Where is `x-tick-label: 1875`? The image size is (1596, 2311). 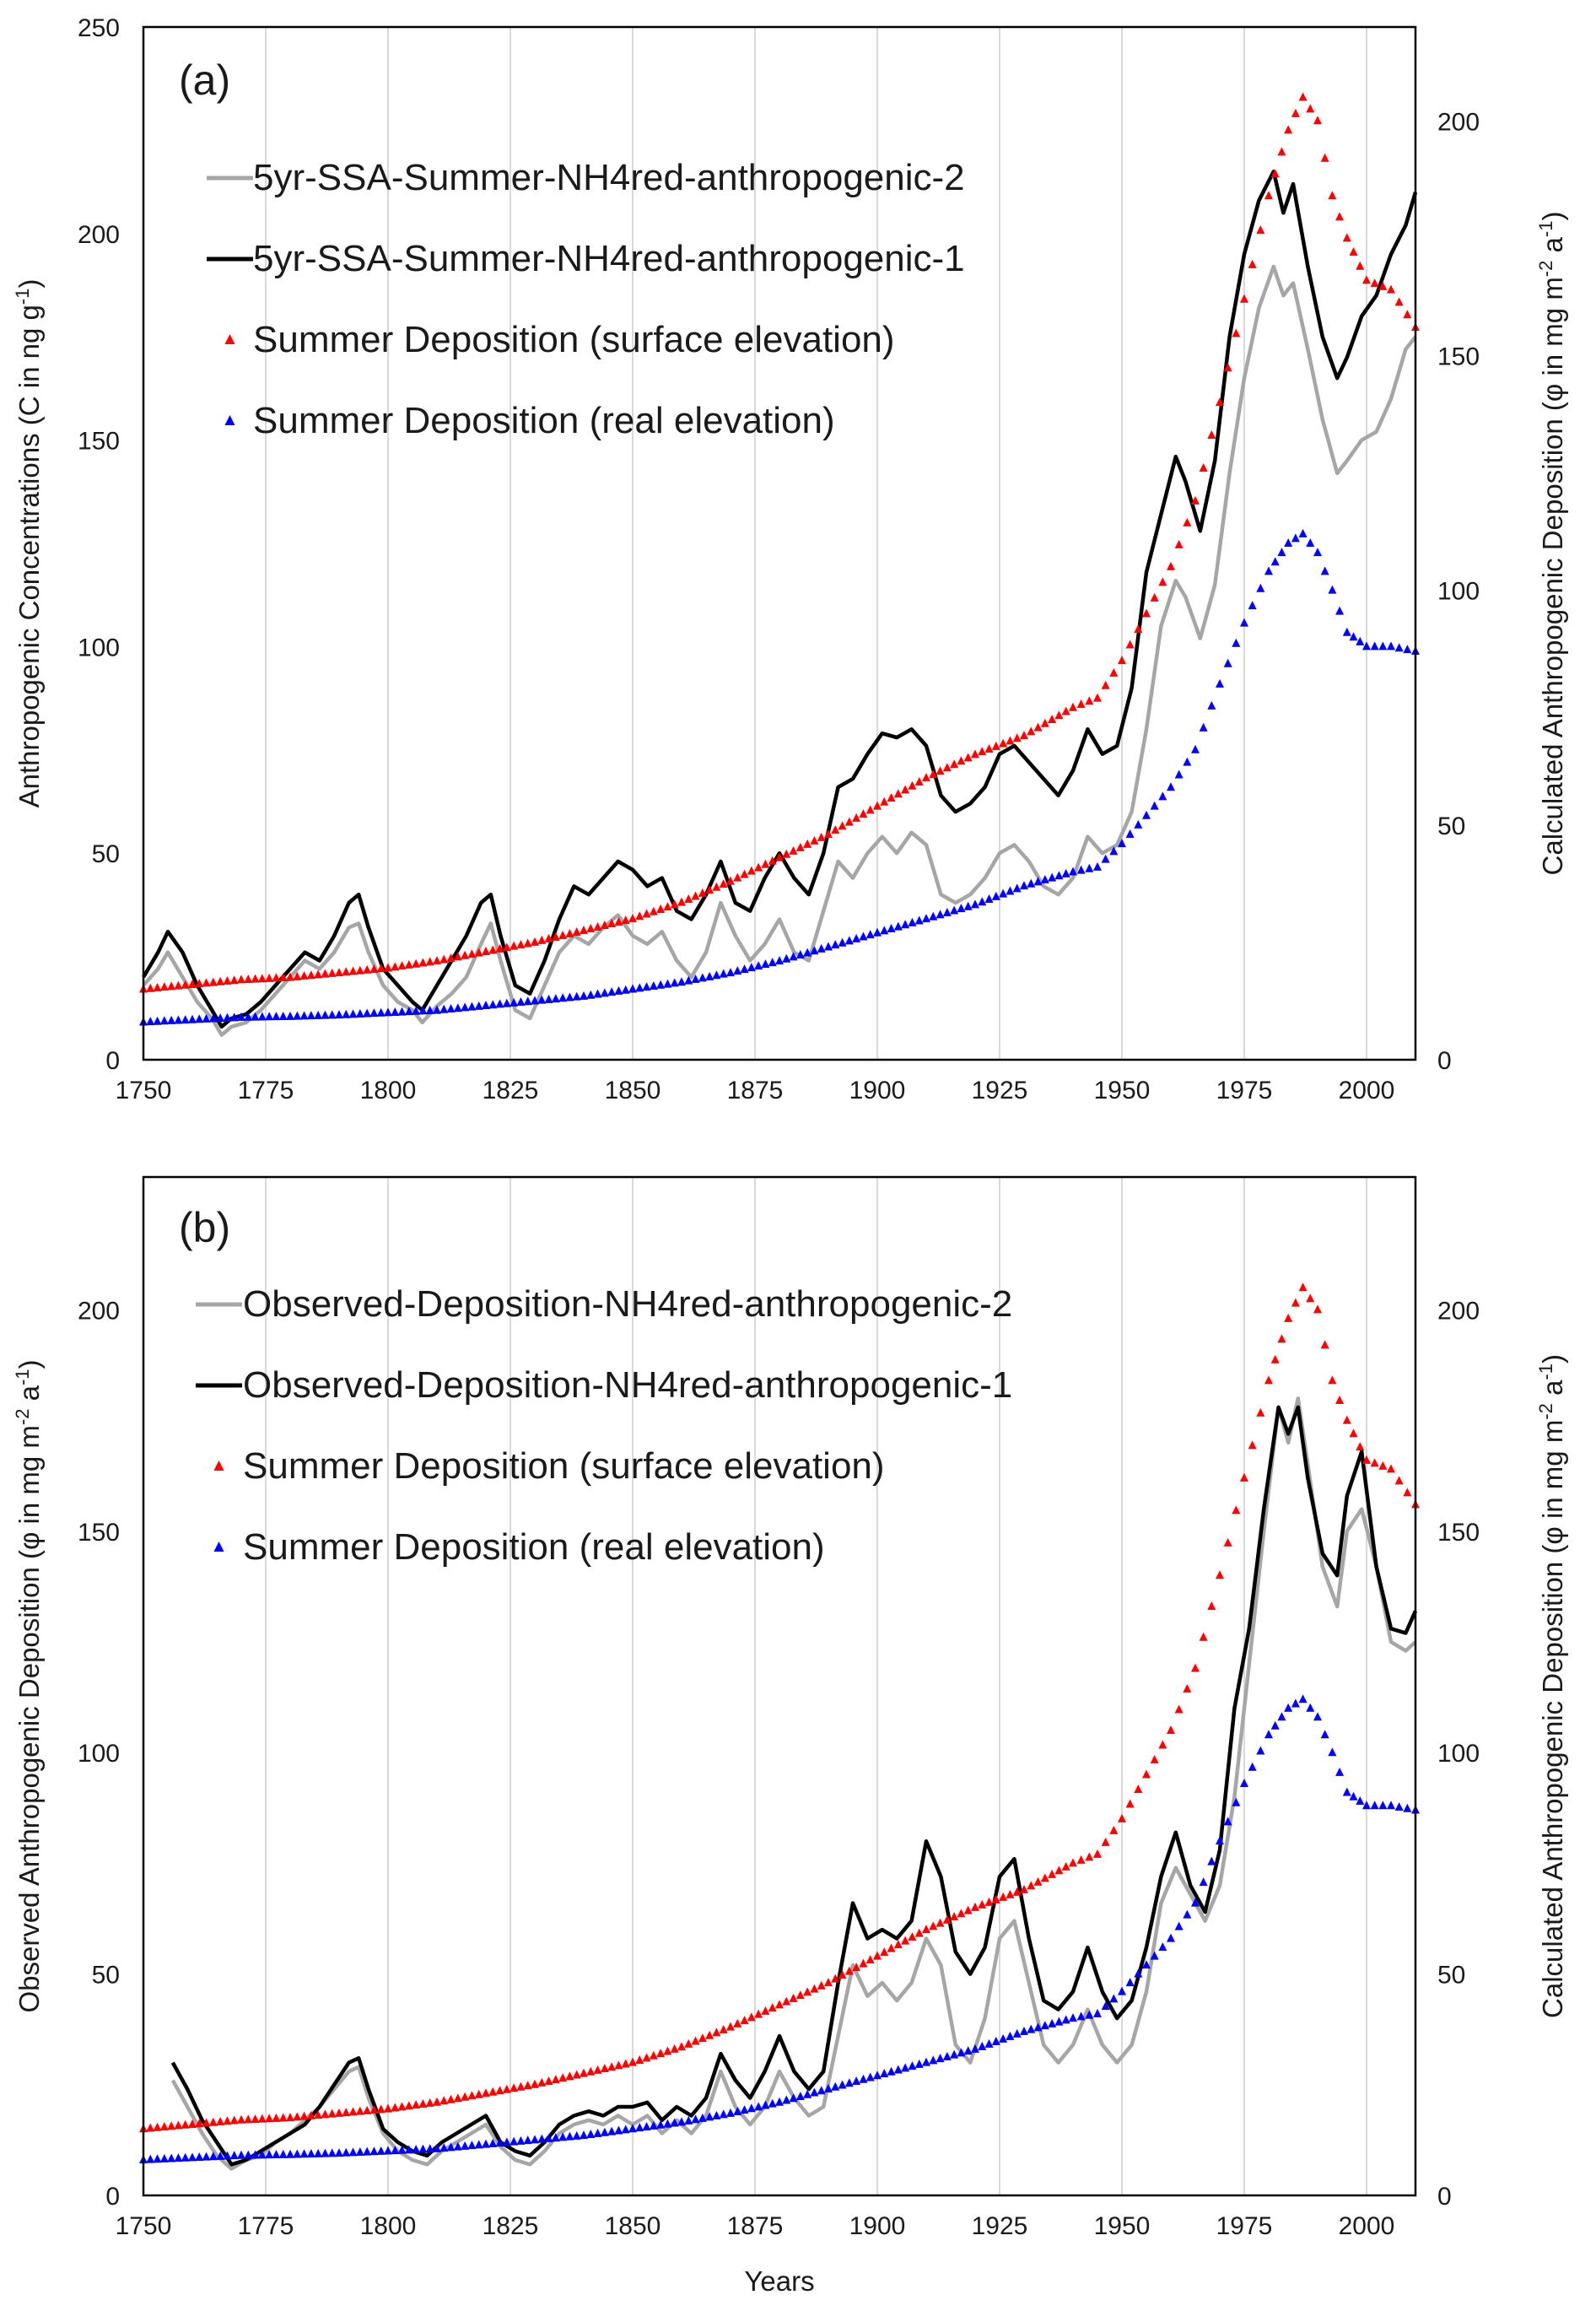
x-tick-label: 1875 is located at coordinates (756, 2226).